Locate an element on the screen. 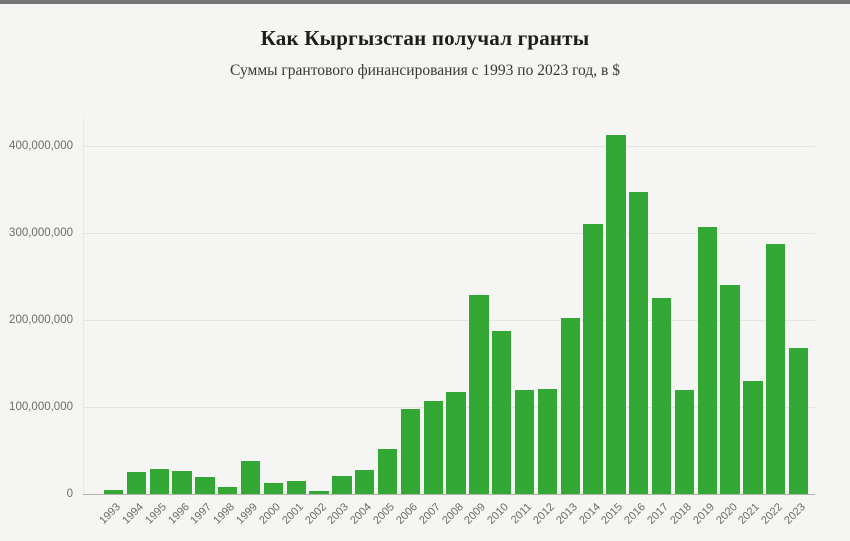  x-tick-cell: 2005 is located at coordinates (384, 514).